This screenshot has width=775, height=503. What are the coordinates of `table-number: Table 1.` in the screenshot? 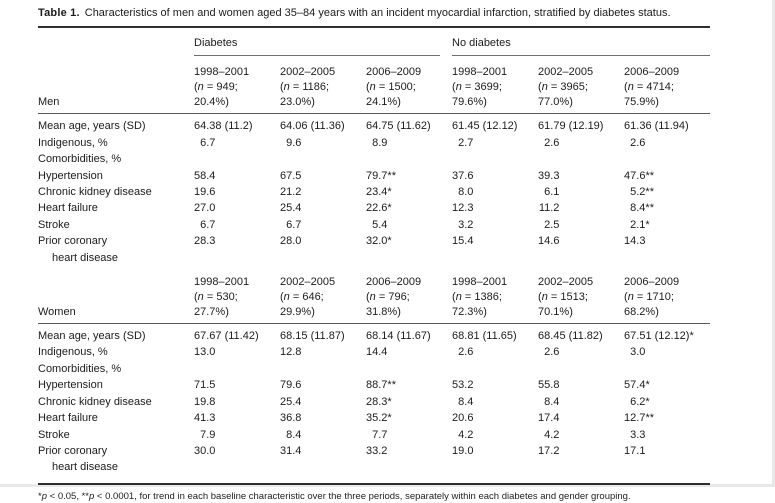 It's located at (59, 13).